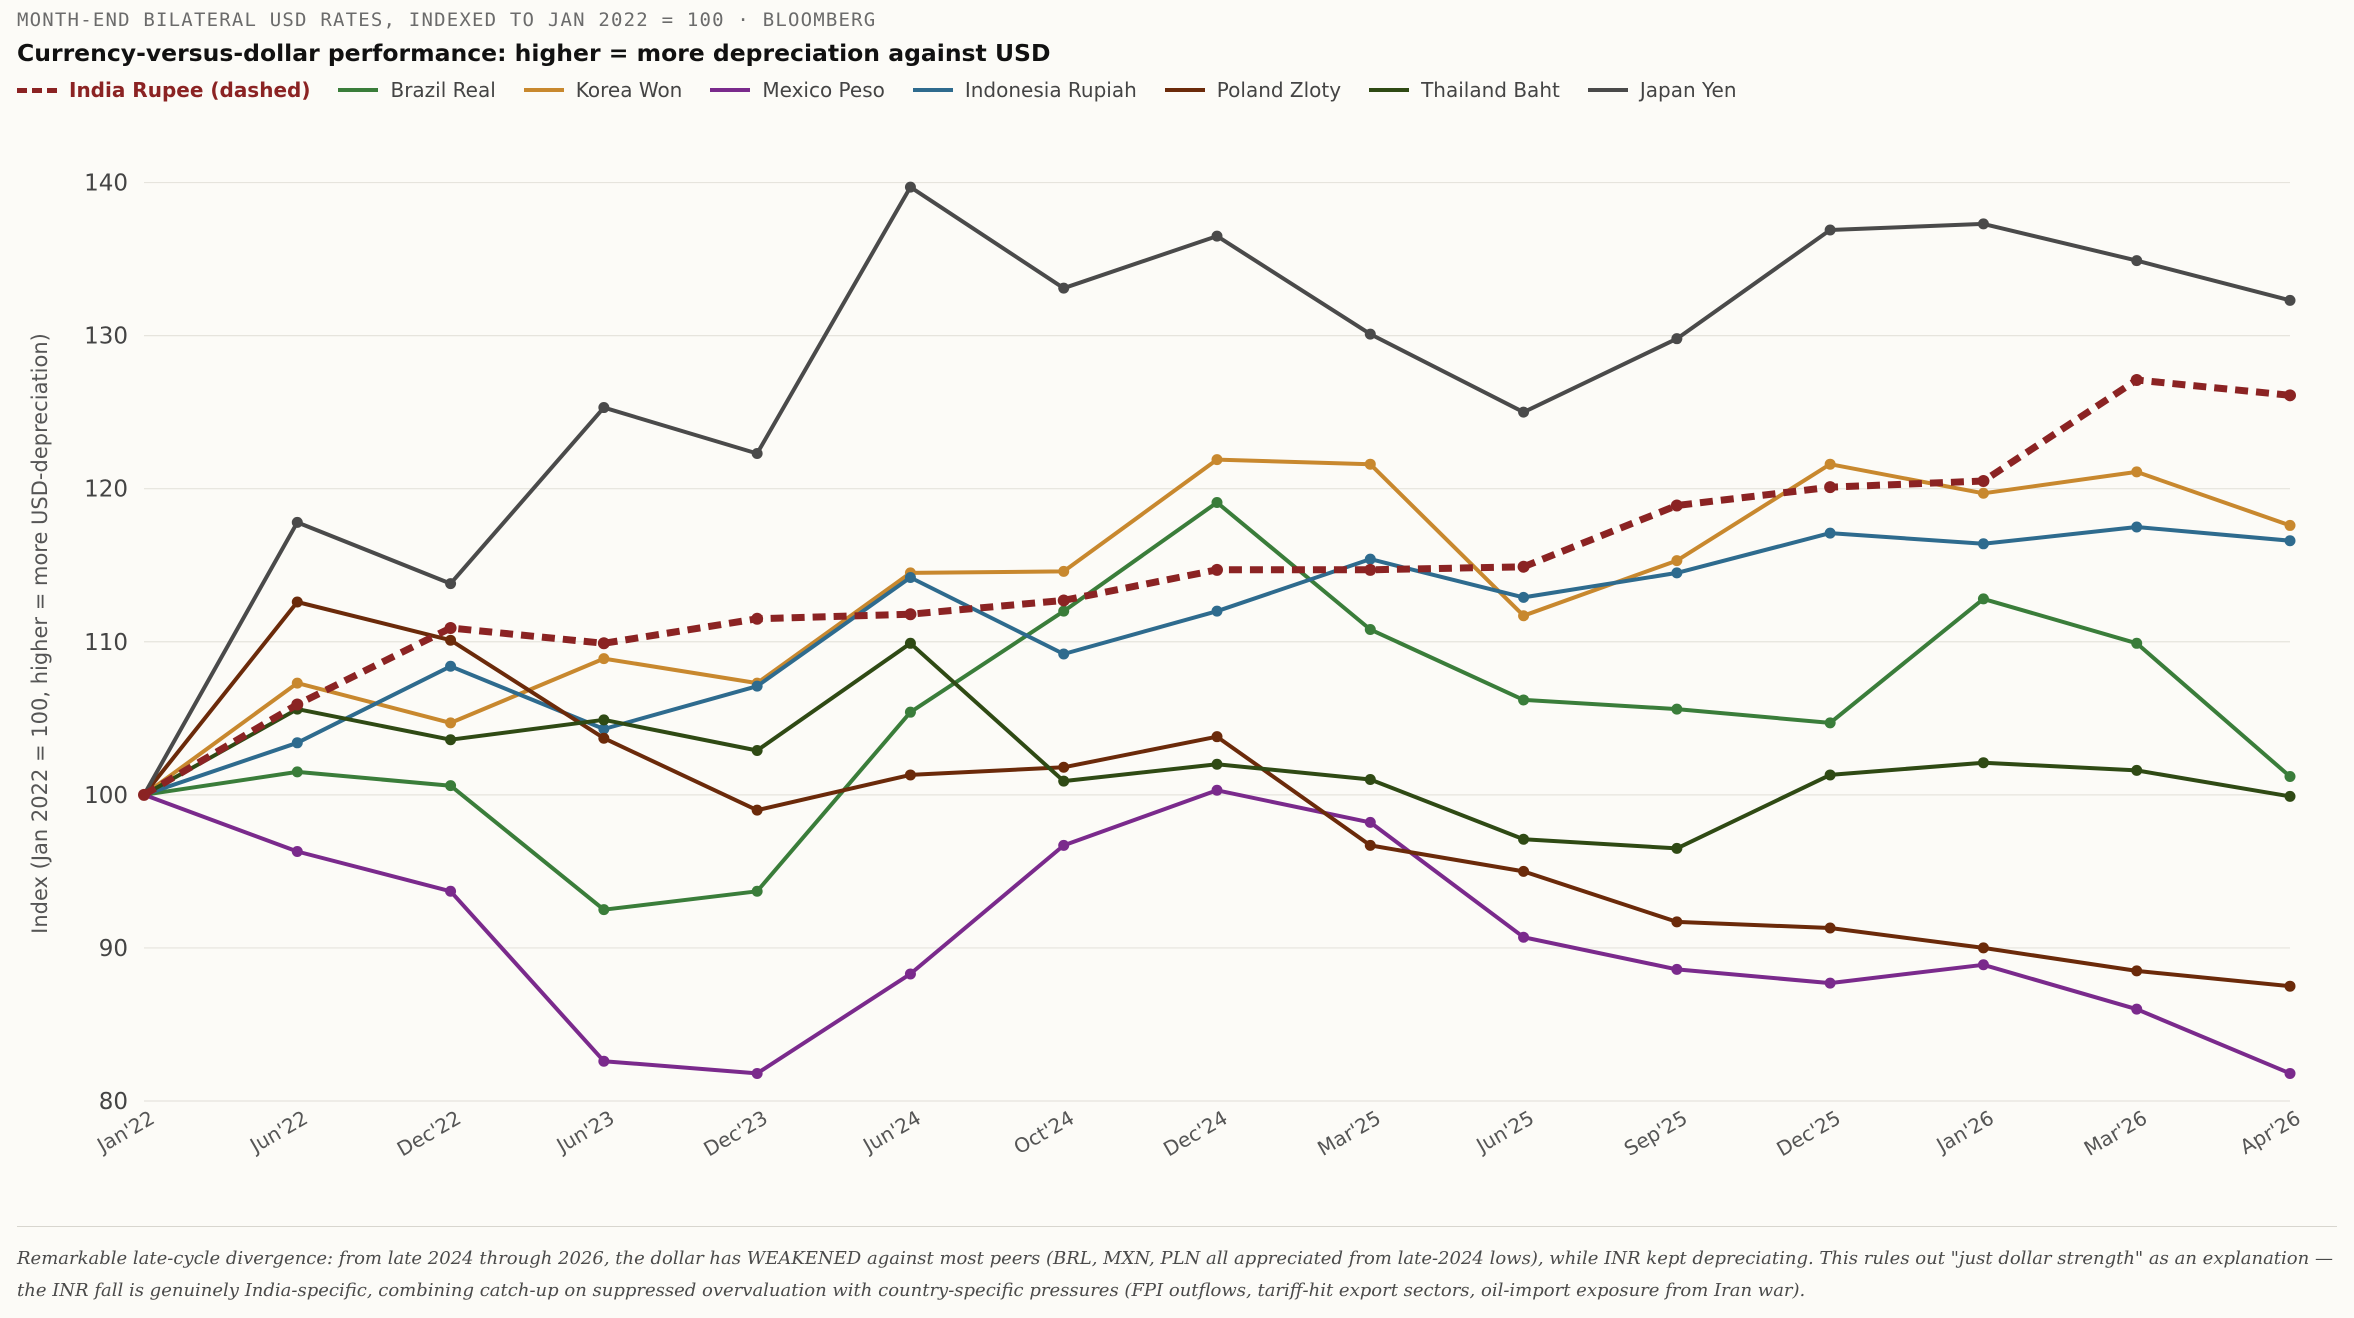  I want to click on x-tick-label: Mar'26, so click(2115, 1133).